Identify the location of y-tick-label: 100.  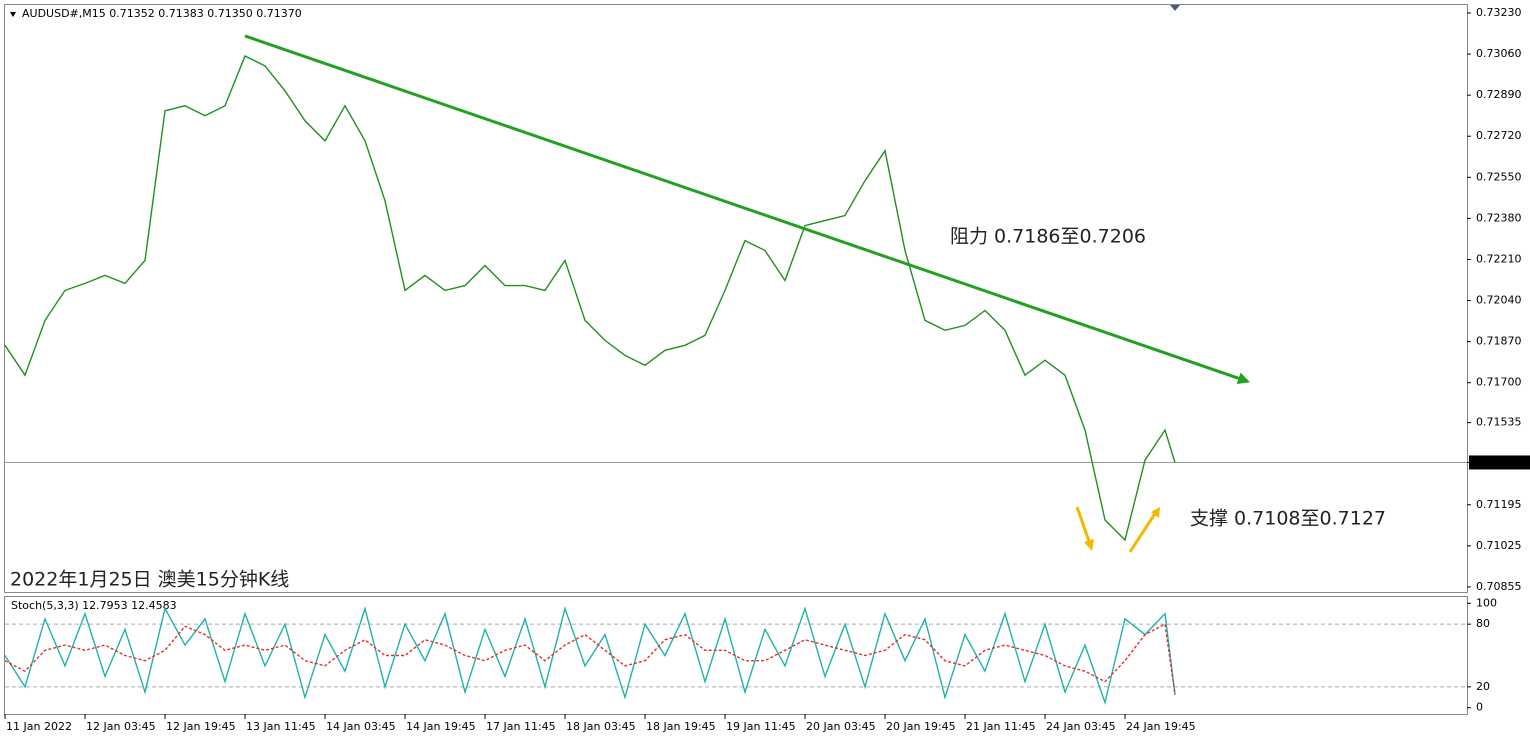
(1486, 602).